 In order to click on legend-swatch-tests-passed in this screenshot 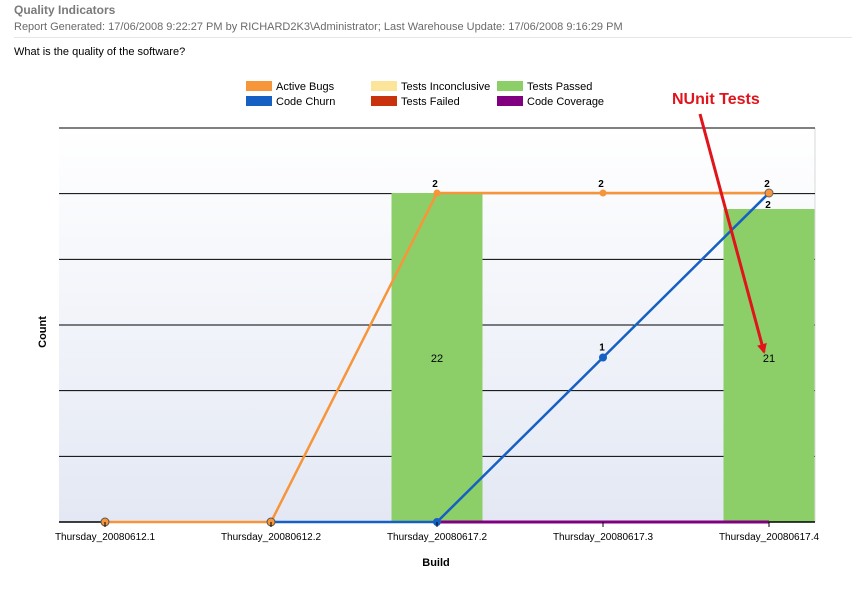, I will do `click(510, 86)`.